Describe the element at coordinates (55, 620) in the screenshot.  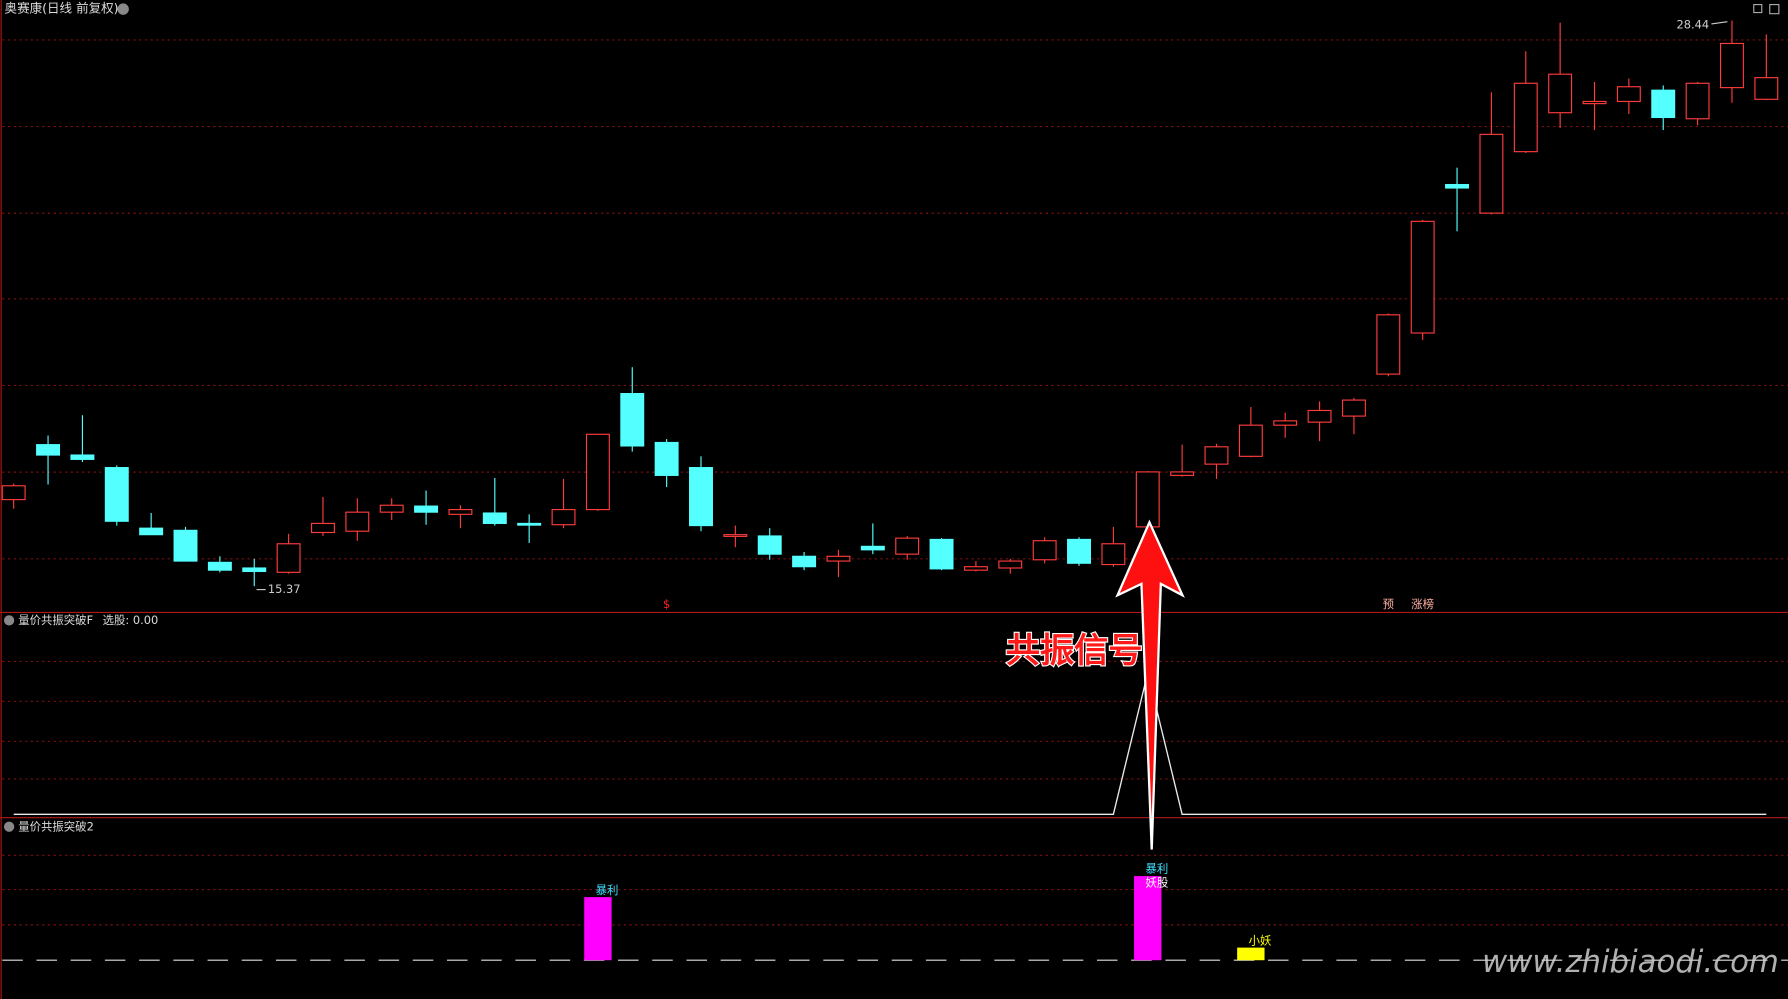
I see `panel-title: 量价共振突破F` at that location.